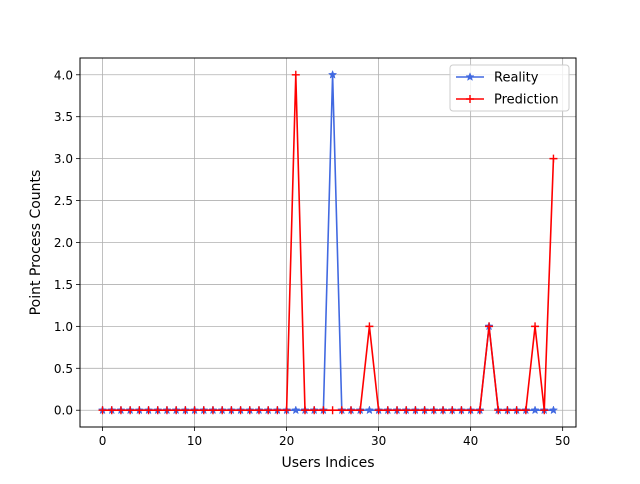  I want to click on legend-item-reality: Reality, so click(497, 78).